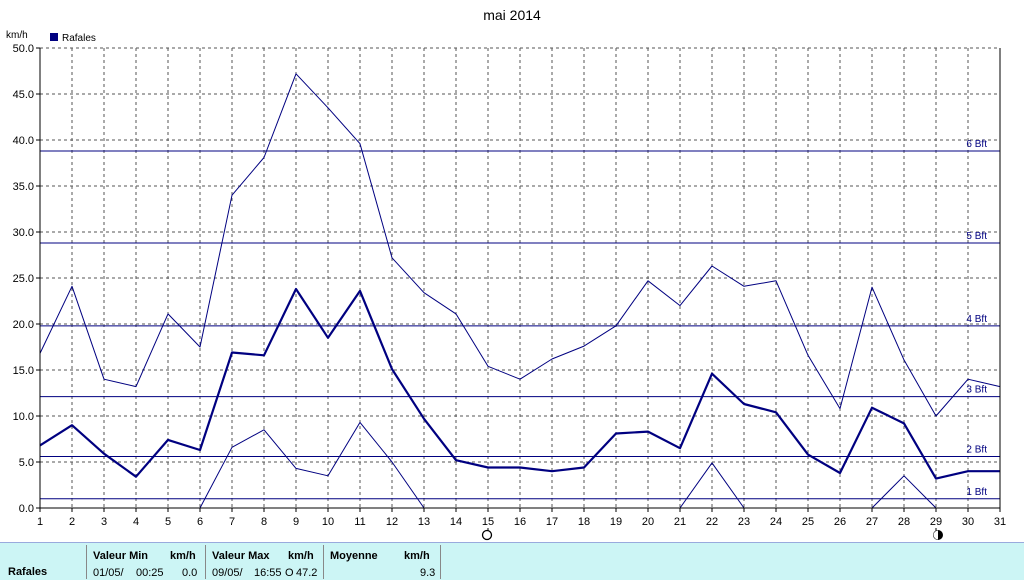 The width and height of the screenshot is (1024, 580). I want to click on avg-header: Moyenne, so click(354, 556).